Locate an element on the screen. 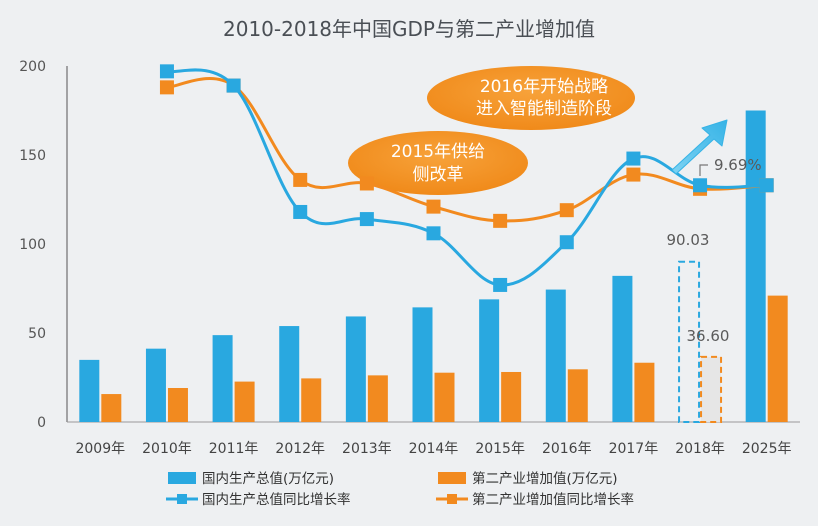 This screenshot has width=818, height=526. x-tick-label: 2010年 is located at coordinates (167, 449).